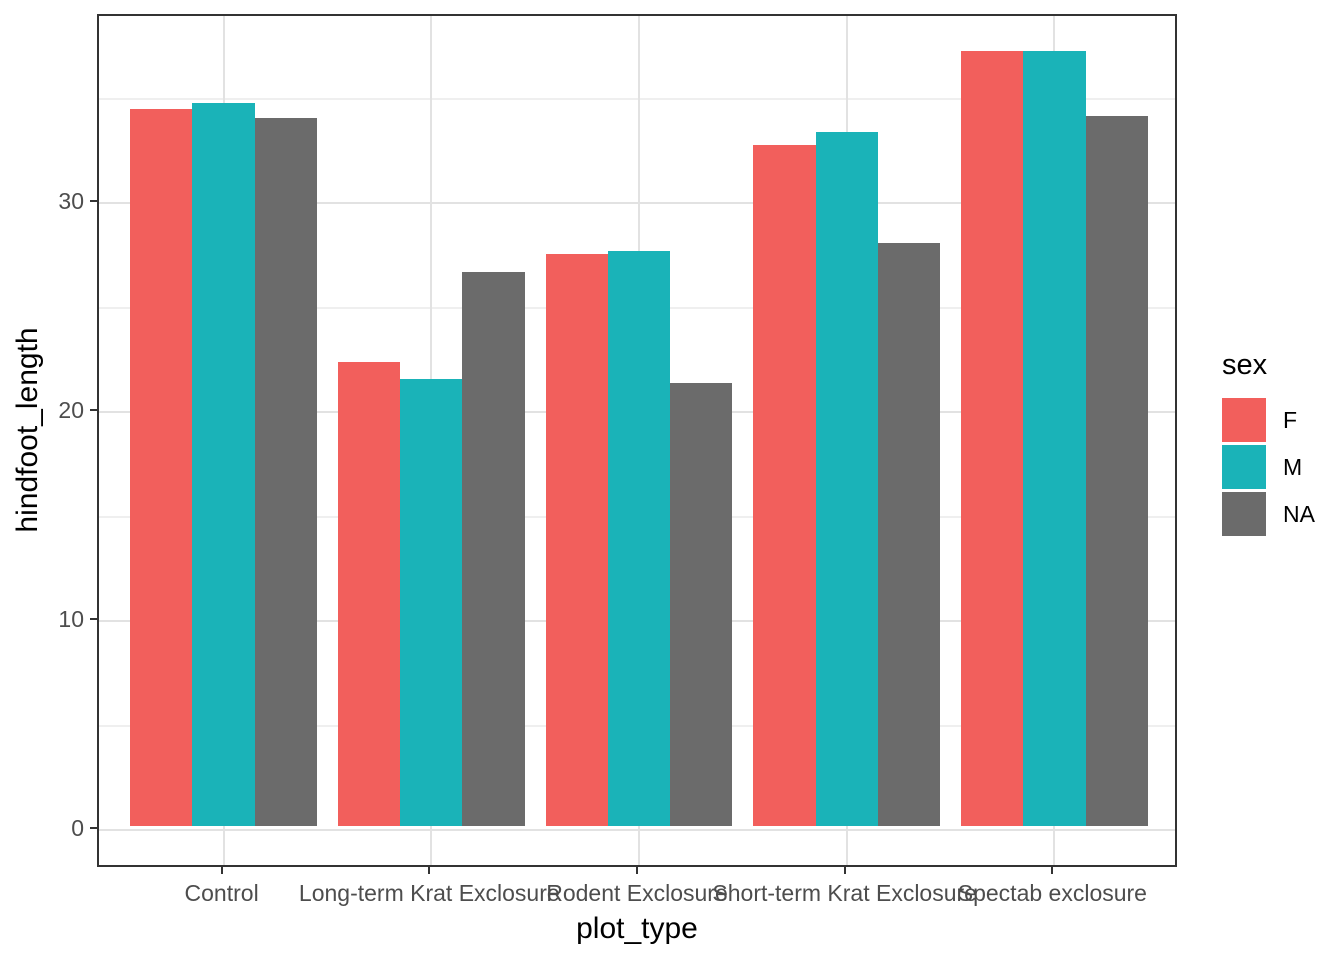  Describe the element at coordinates (1290, 419) in the screenshot. I see `legend-label: F` at that location.